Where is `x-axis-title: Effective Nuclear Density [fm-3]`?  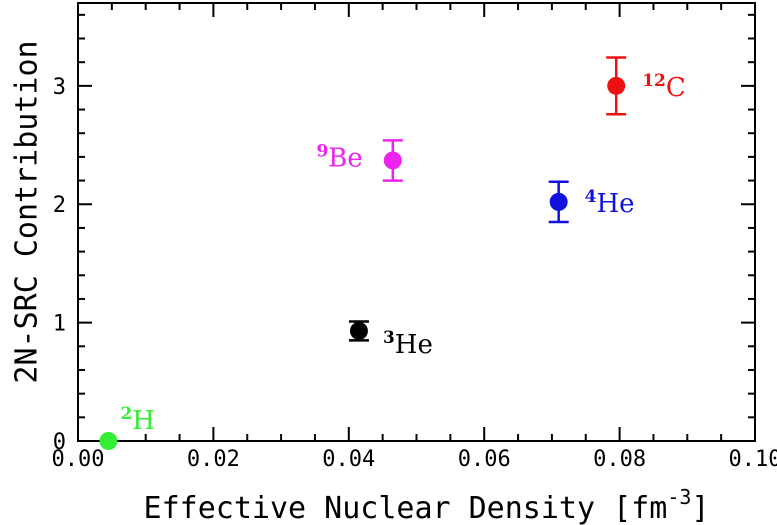 x-axis-title: Effective Nuclear Density [fm-3] is located at coordinates (427, 505).